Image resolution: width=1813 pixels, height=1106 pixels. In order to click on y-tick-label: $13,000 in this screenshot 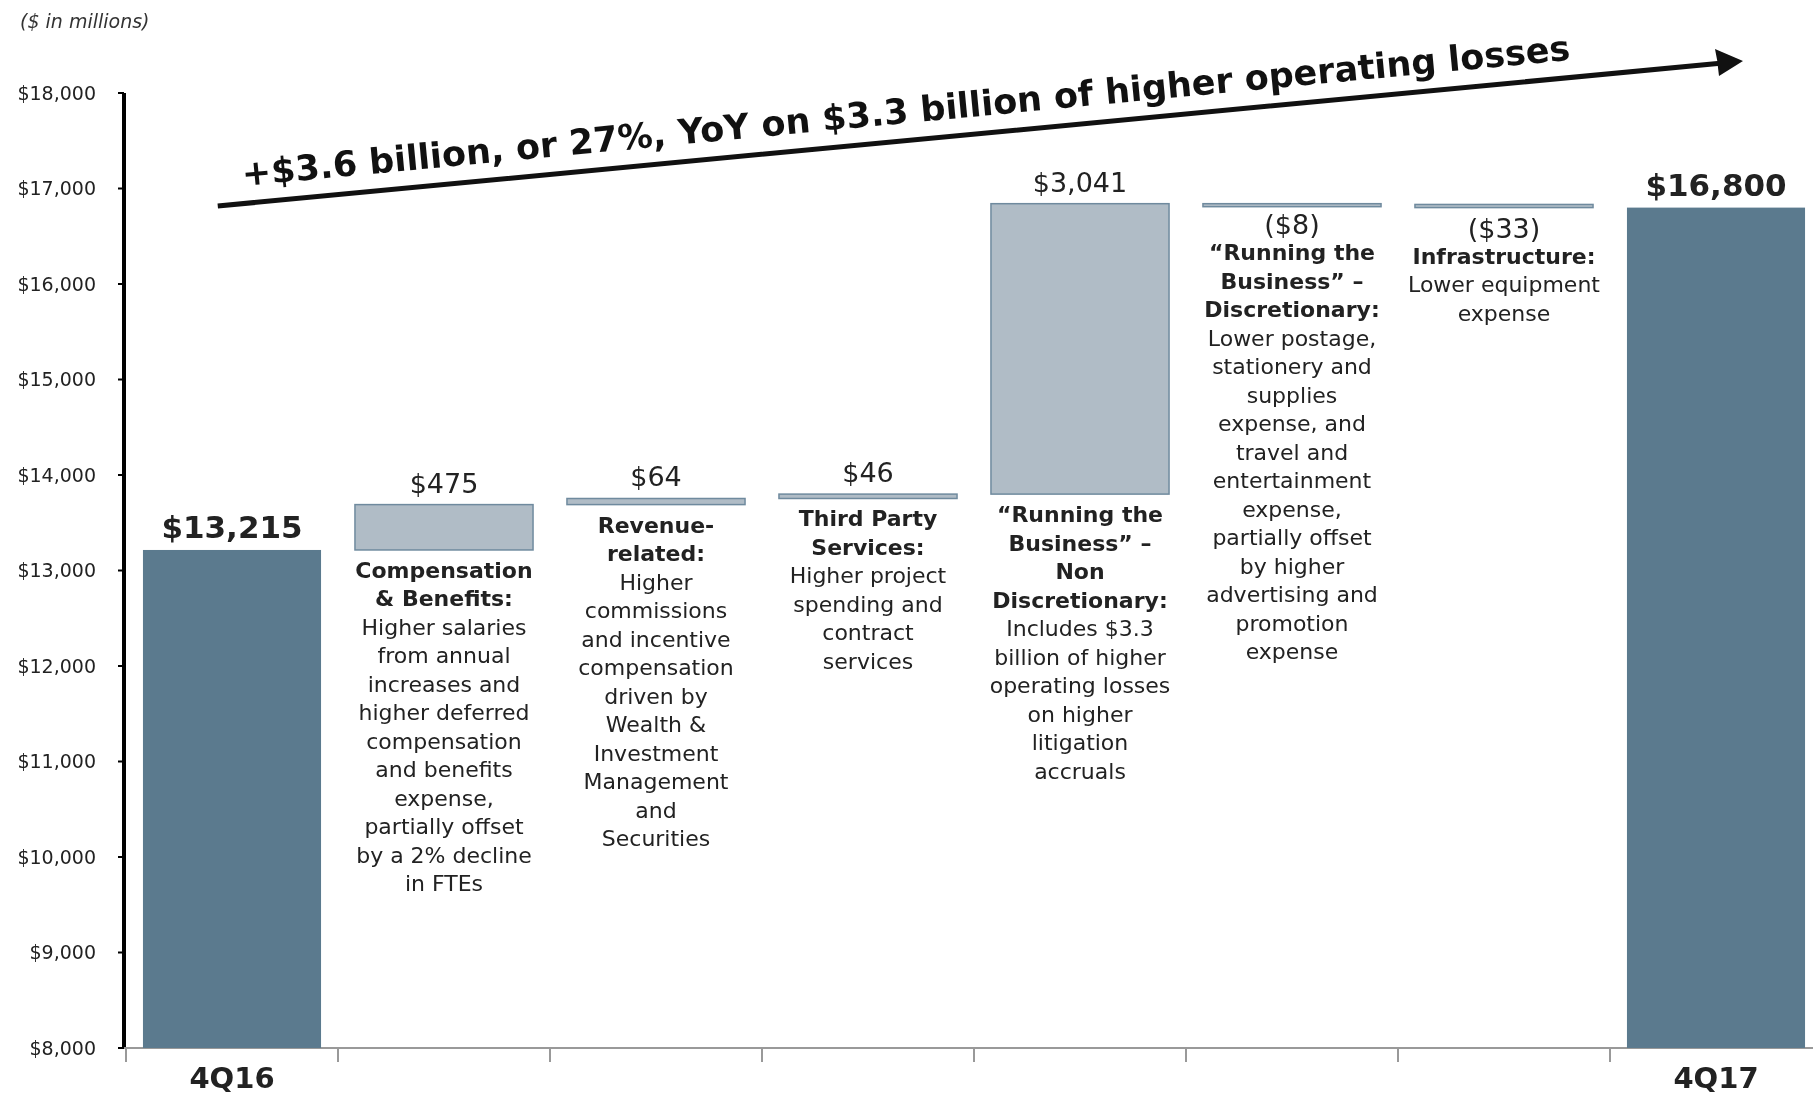, I will do `click(56, 570)`.